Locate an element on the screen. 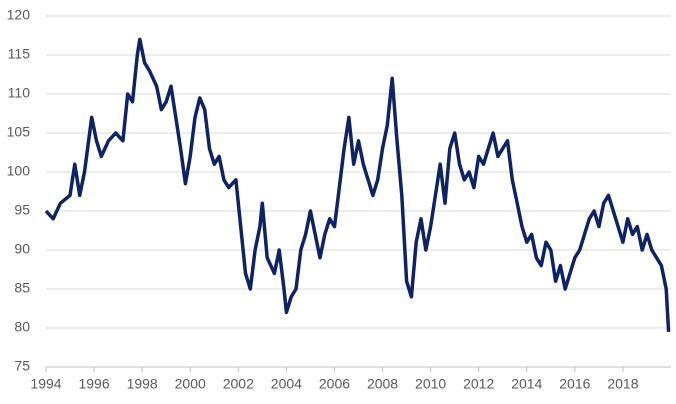 The image size is (676, 404). x-tick-label: 1998 is located at coordinates (142, 384).